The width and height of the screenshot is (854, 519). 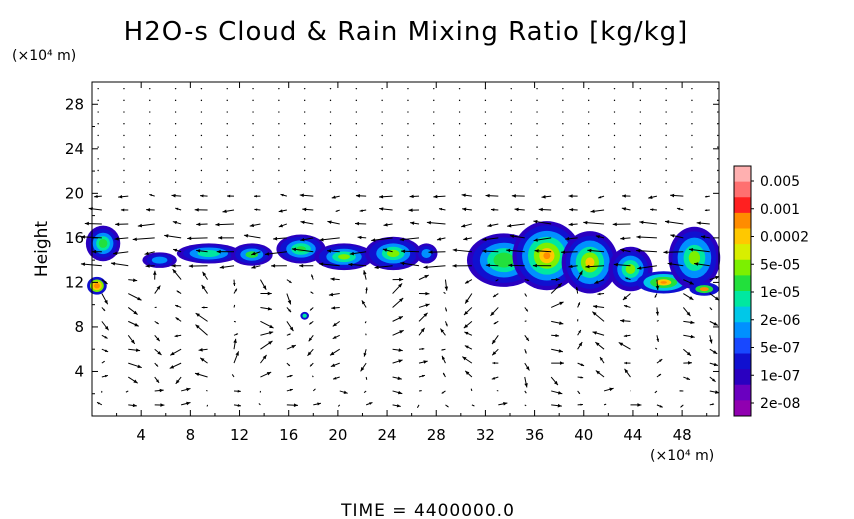 I want to click on y-tick-label: 20, so click(x=74, y=193).